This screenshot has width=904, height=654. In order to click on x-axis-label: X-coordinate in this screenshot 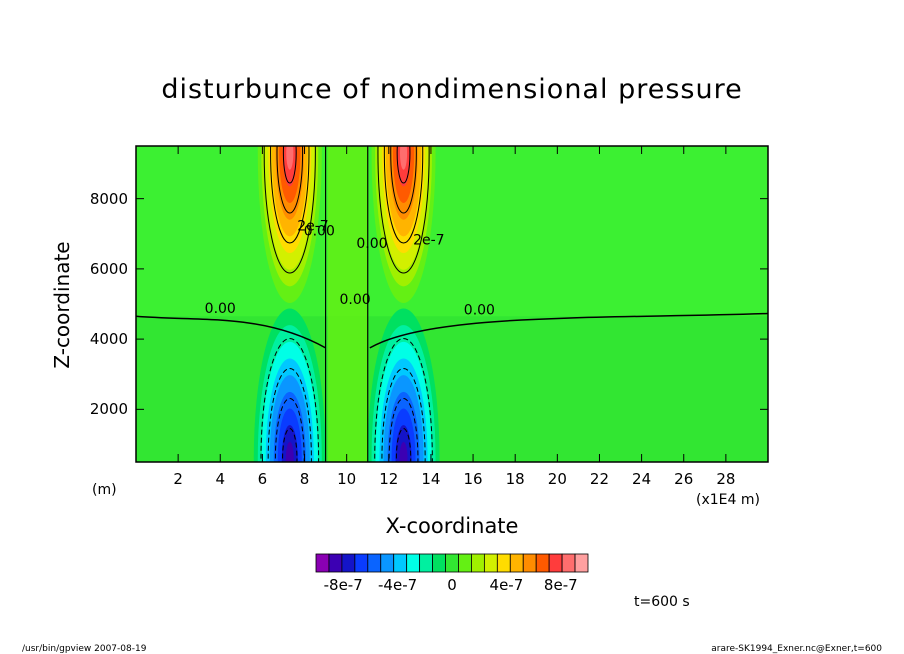, I will do `click(452, 526)`.